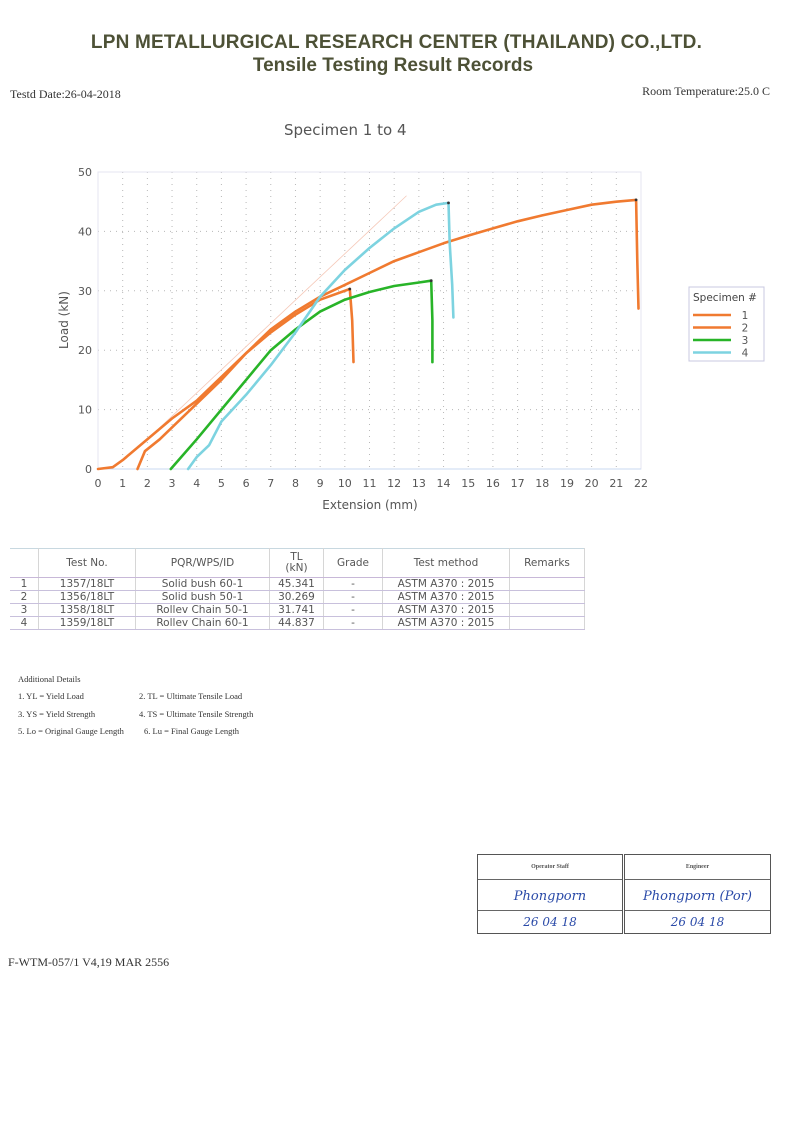 Image resolution: width=793 pixels, height=1123 pixels. I want to click on y-tick-label: 20, so click(85, 350).